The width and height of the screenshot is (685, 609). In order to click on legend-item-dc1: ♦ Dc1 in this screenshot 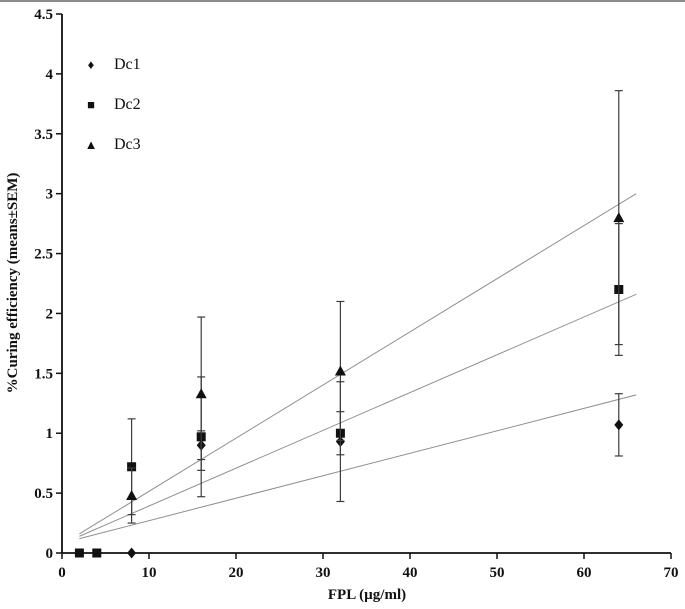, I will do `click(112, 65)`.